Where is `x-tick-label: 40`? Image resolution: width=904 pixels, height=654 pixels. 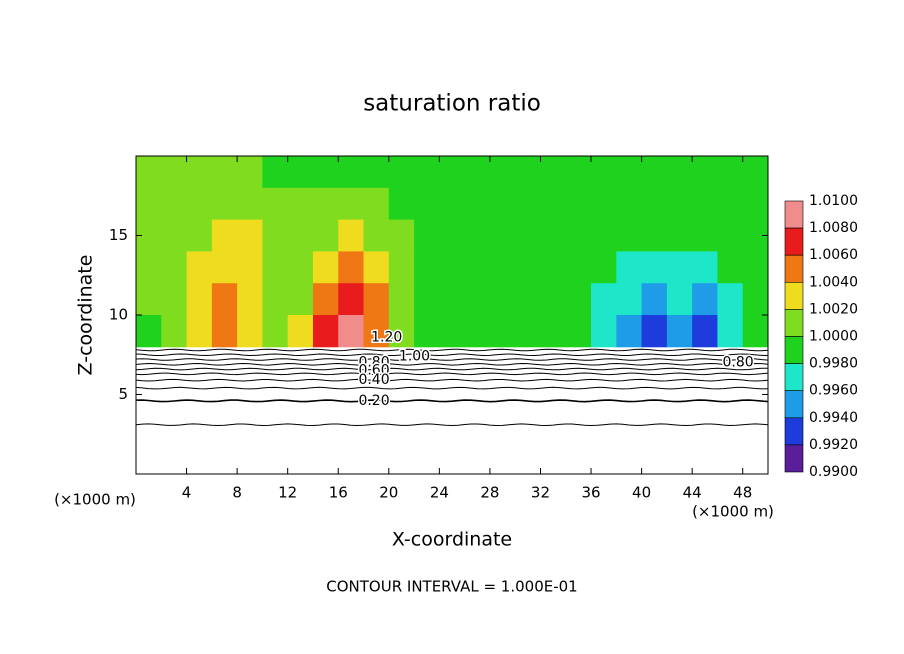 x-tick-label: 40 is located at coordinates (641, 493).